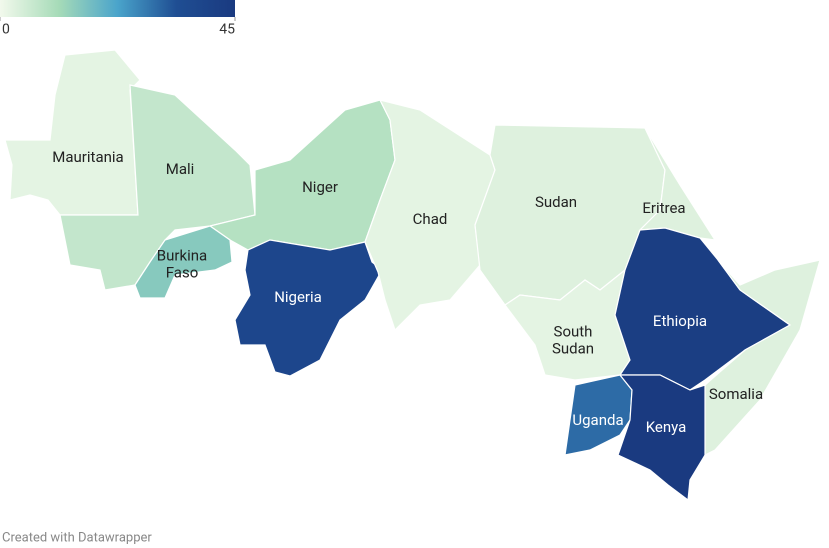  What do you see at coordinates (573, 339) in the screenshot?
I see `region-label: South Sudan` at bounding box center [573, 339].